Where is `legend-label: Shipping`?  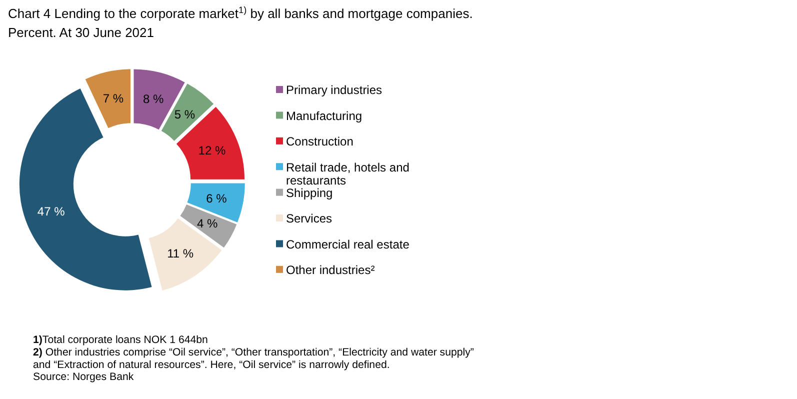 legend-label: Shipping is located at coordinates (309, 193).